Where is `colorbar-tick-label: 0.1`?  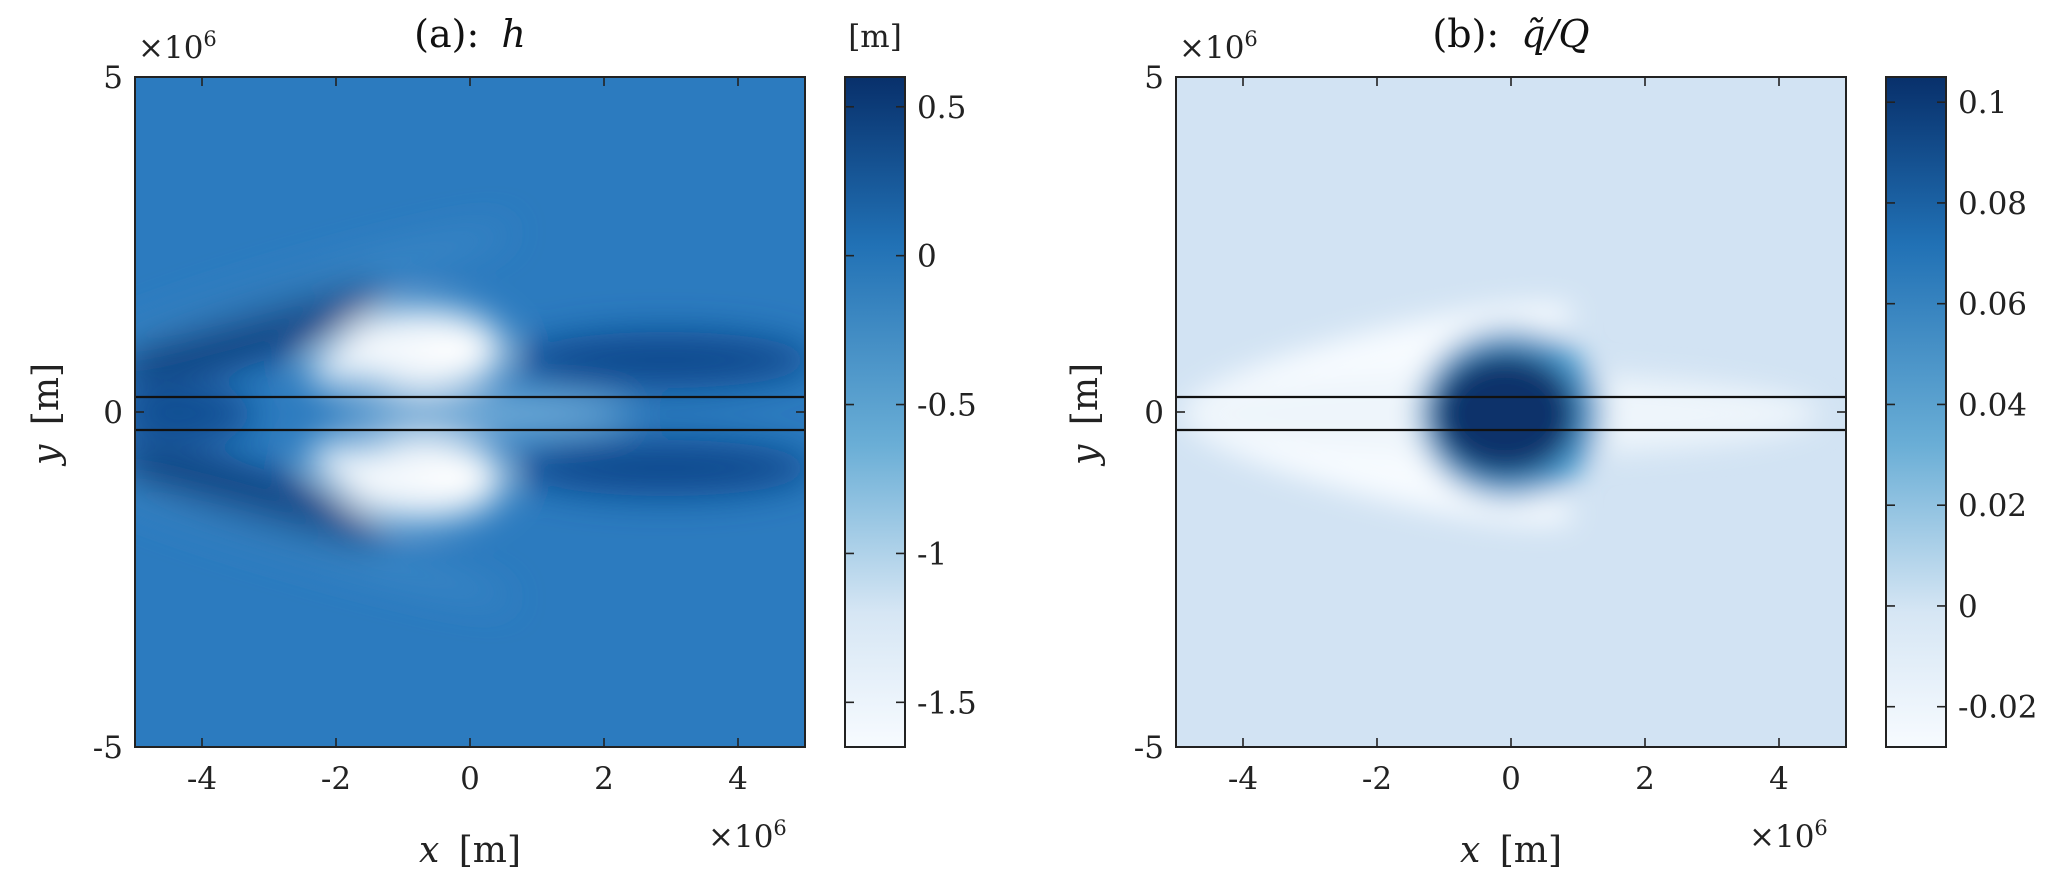
colorbar-tick-label: 0.1 is located at coordinates (1982, 103).